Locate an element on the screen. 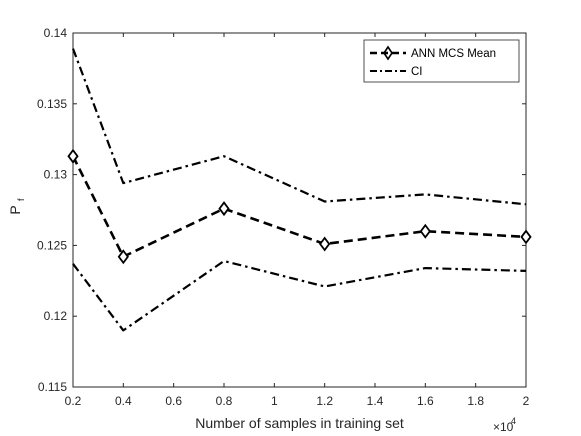 This screenshot has height=436, width=581. y-axis-label: P f is located at coordinates (16, 206).